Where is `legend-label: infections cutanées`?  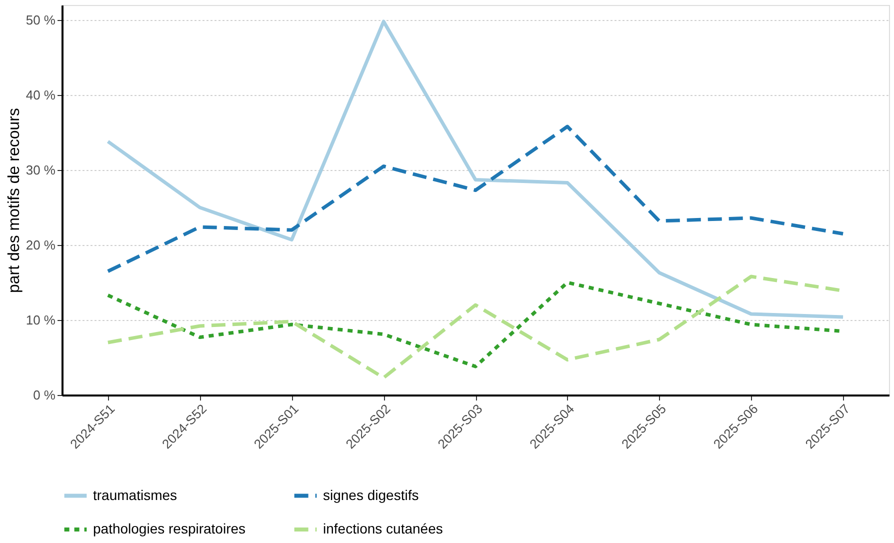 legend-label: infections cutanées is located at coordinates (383, 528).